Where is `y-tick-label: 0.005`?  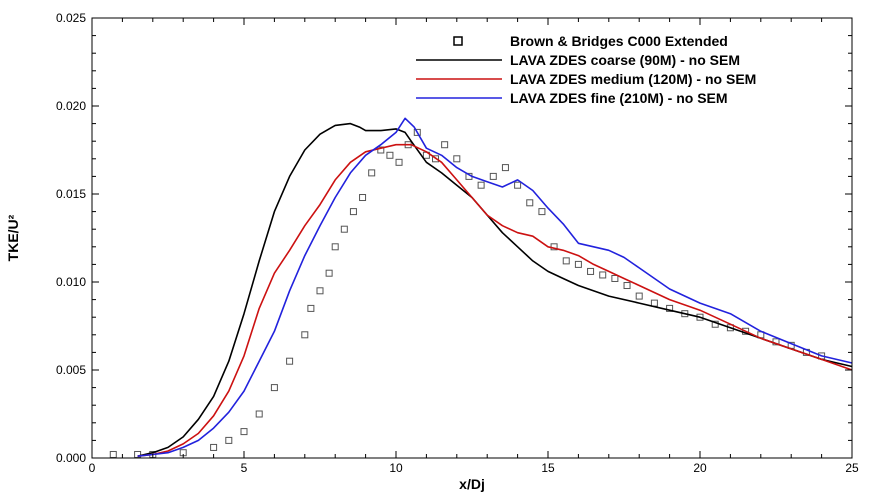
y-tick-label: 0.005 is located at coordinates (71, 370).